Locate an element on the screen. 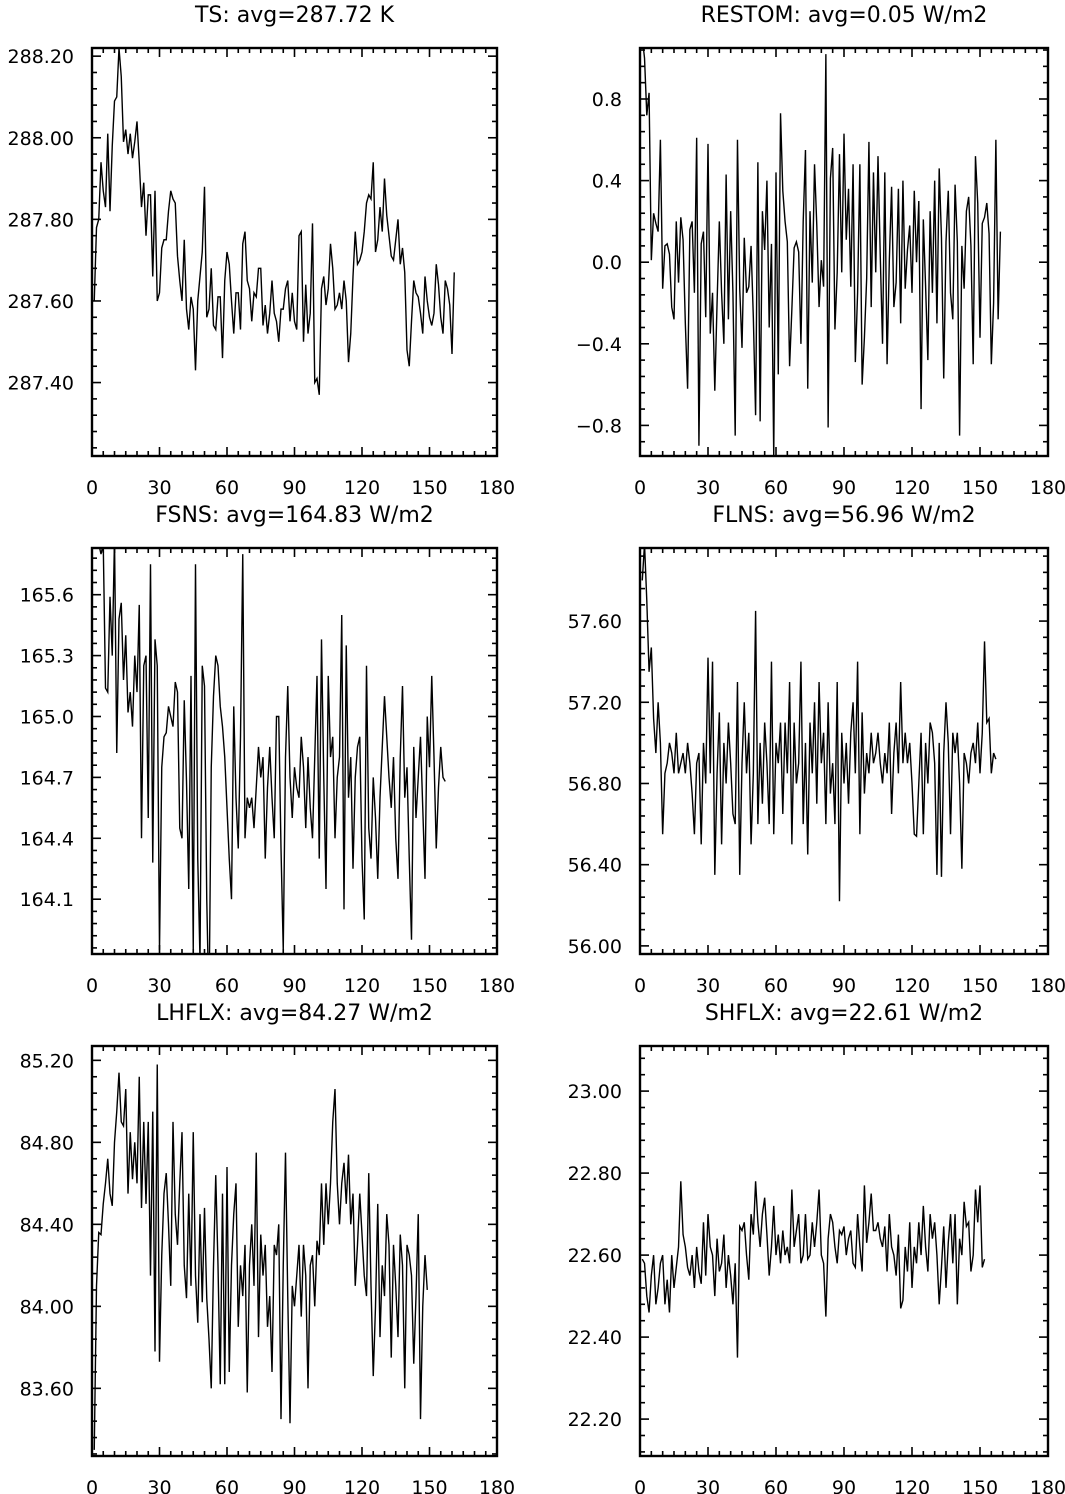  y-tick-label: 0.0 is located at coordinates (607, 263).